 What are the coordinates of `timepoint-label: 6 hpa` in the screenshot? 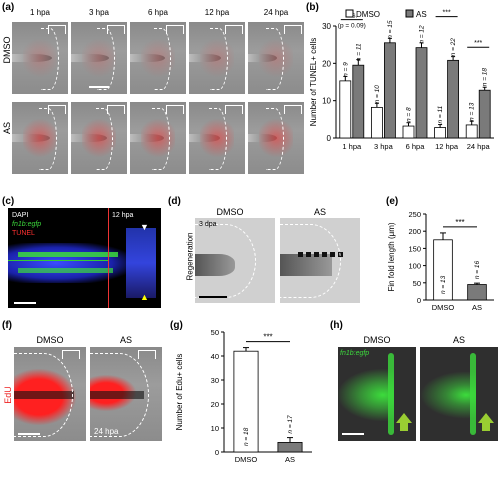 It's located at (158, 12).